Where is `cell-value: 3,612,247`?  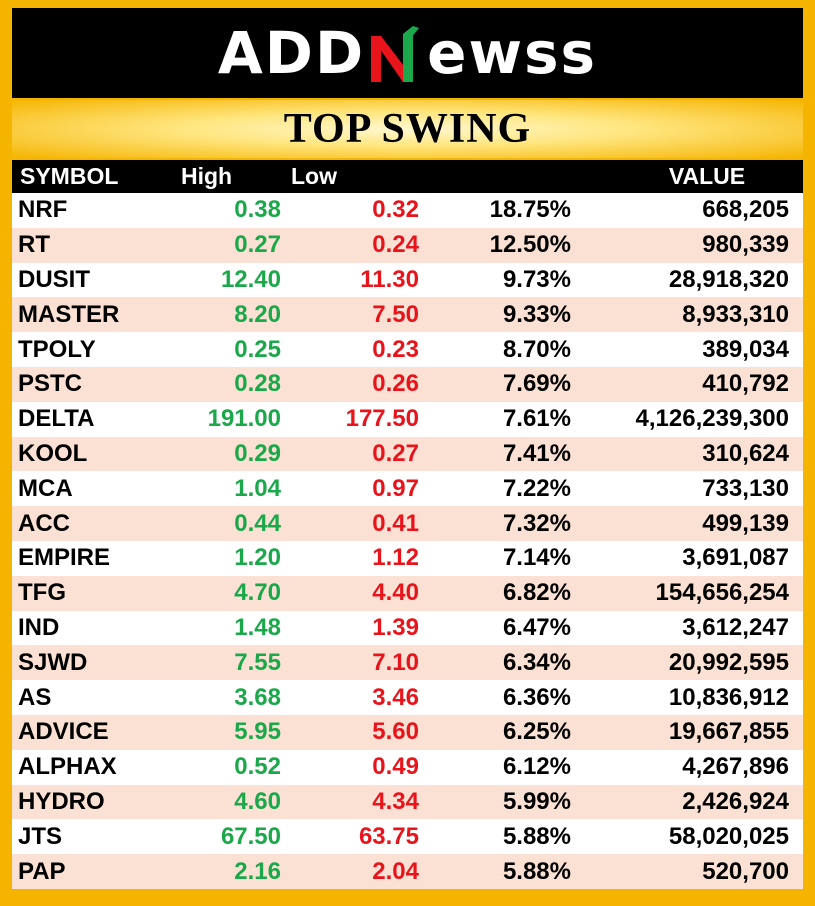 cell-value: 3,612,247 is located at coordinates (687, 628).